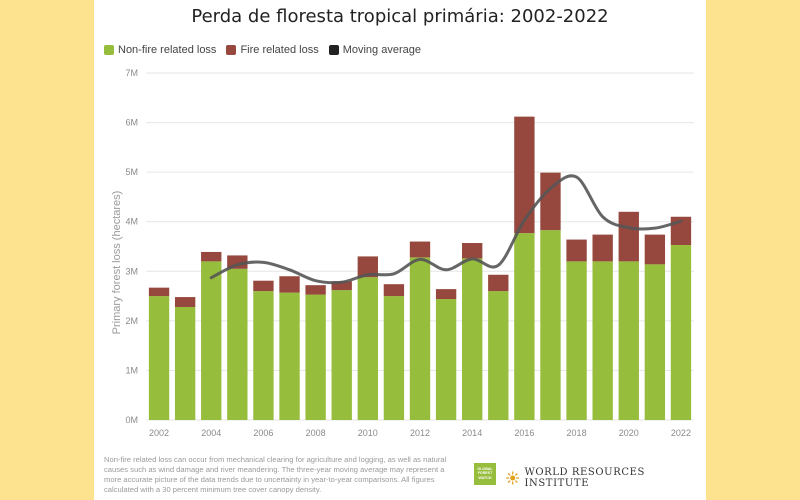 This screenshot has height=500, width=800. I want to click on x-tick-label: 2016, so click(524, 433).